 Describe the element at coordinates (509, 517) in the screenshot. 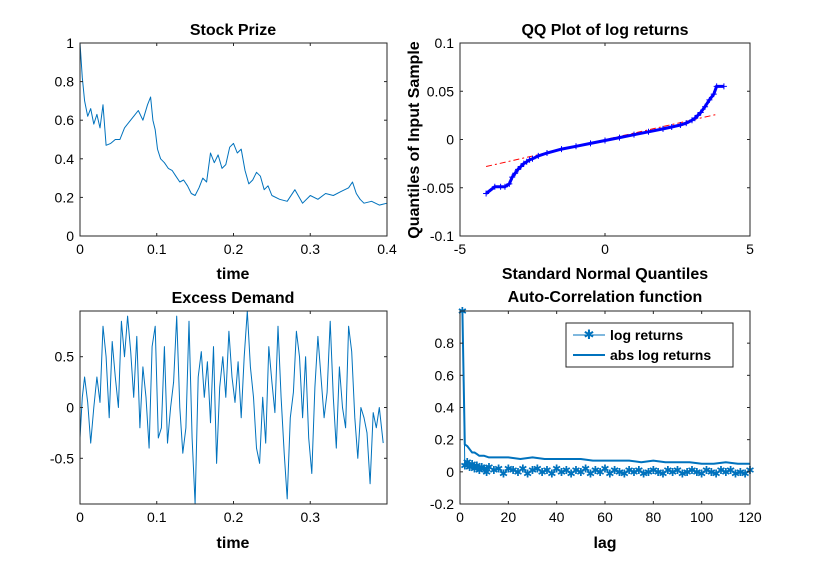

I see `x-tick-label: 20` at that location.